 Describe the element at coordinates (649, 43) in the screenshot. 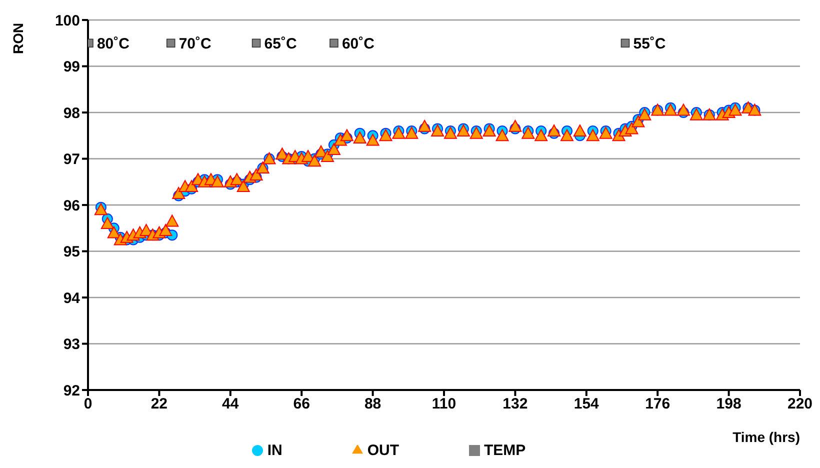

I see `annotation: 55˚C` at that location.